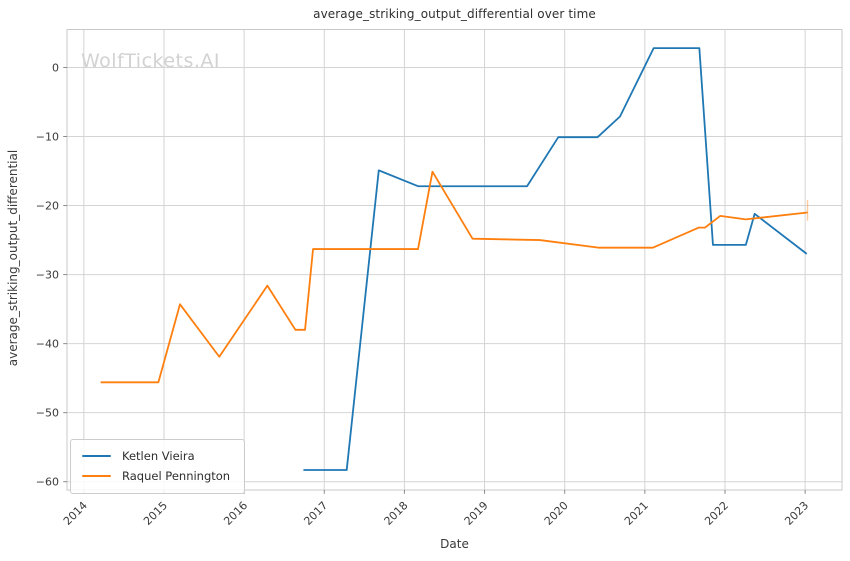 The width and height of the screenshot is (850, 561). What do you see at coordinates (96, 476) in the screenshot?
I see `legend-line-sample-orange` at bounding box center [96, 476].